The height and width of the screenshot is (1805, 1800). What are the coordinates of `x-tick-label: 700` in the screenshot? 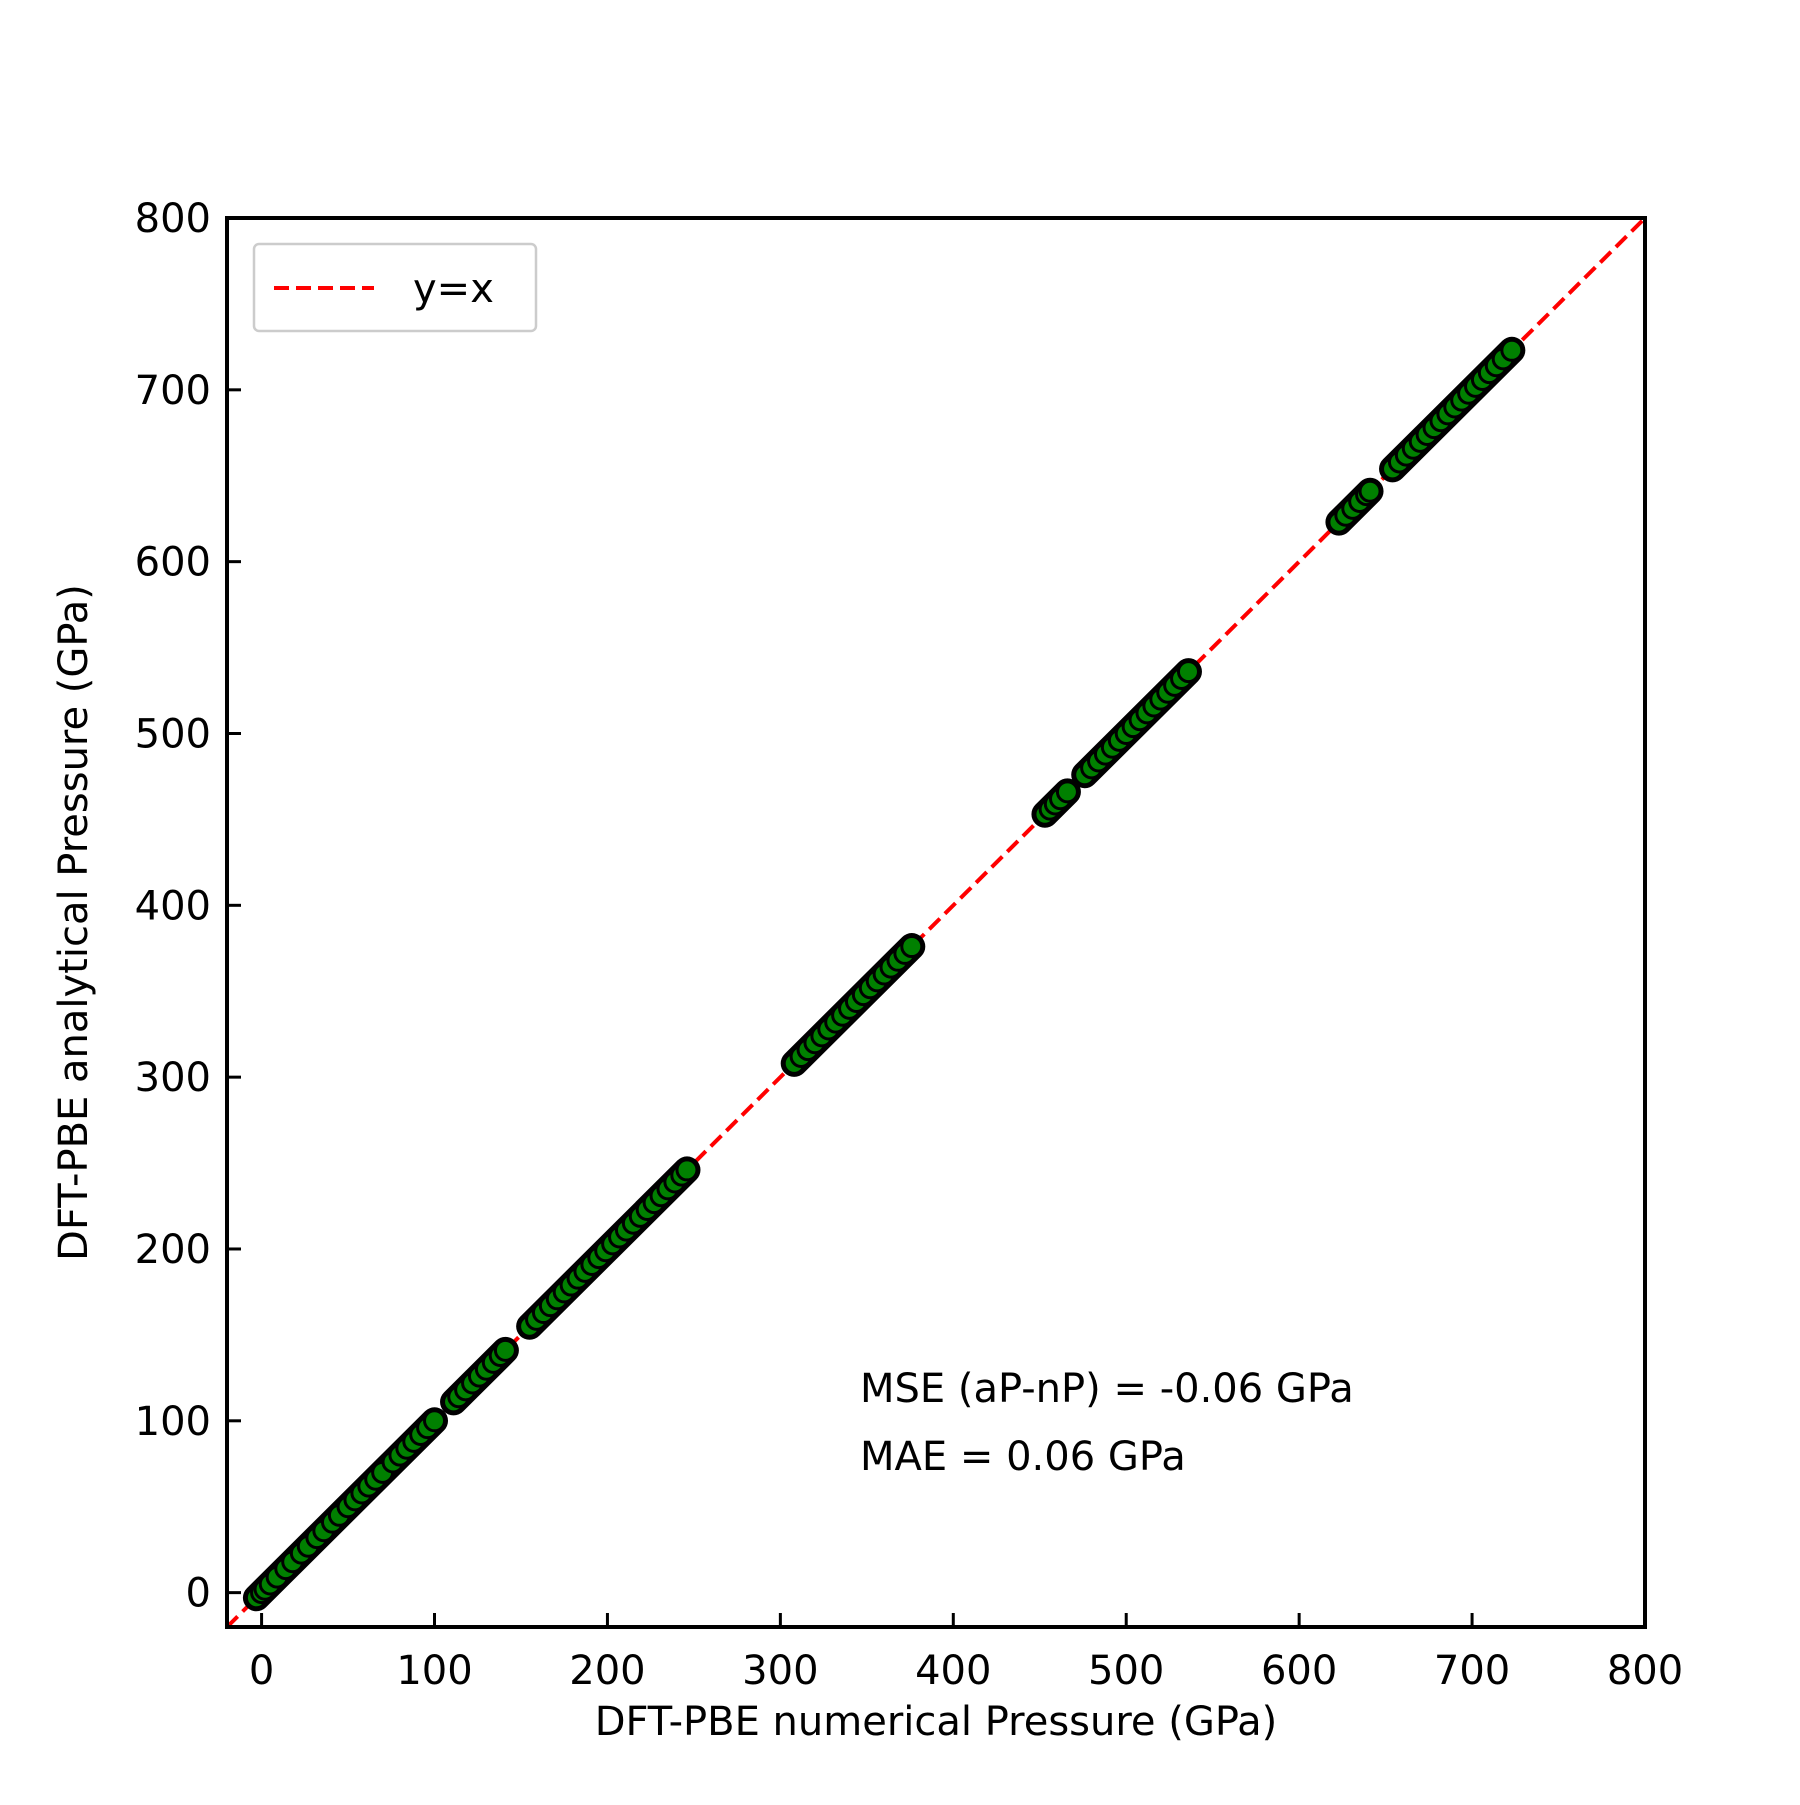 It's located at (1472, 1671).